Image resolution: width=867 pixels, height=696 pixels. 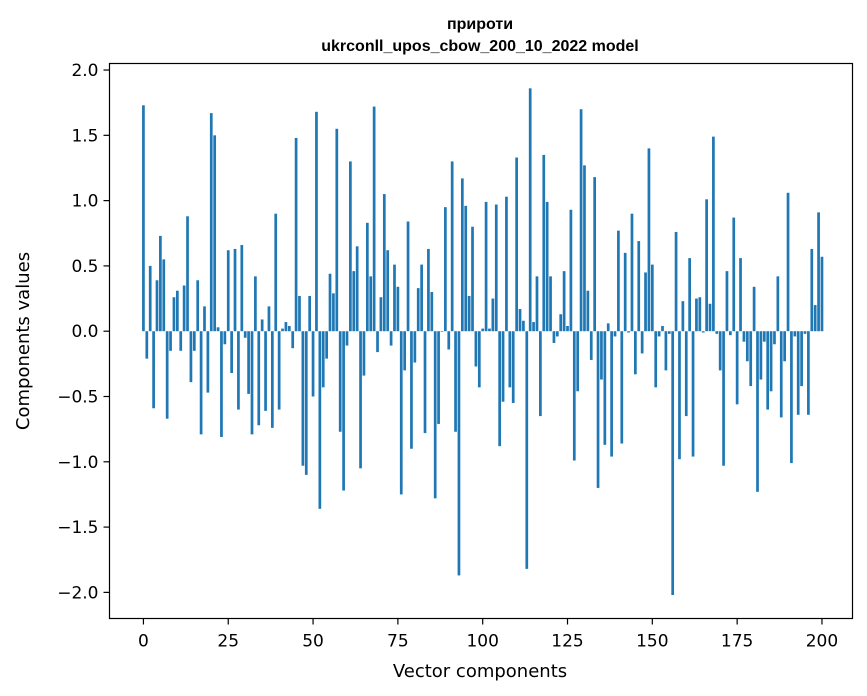 What do you see at coordinates (228, 642) in the screenshot?
I see `x-tick-label: 25` at bounding box center [228, 642].